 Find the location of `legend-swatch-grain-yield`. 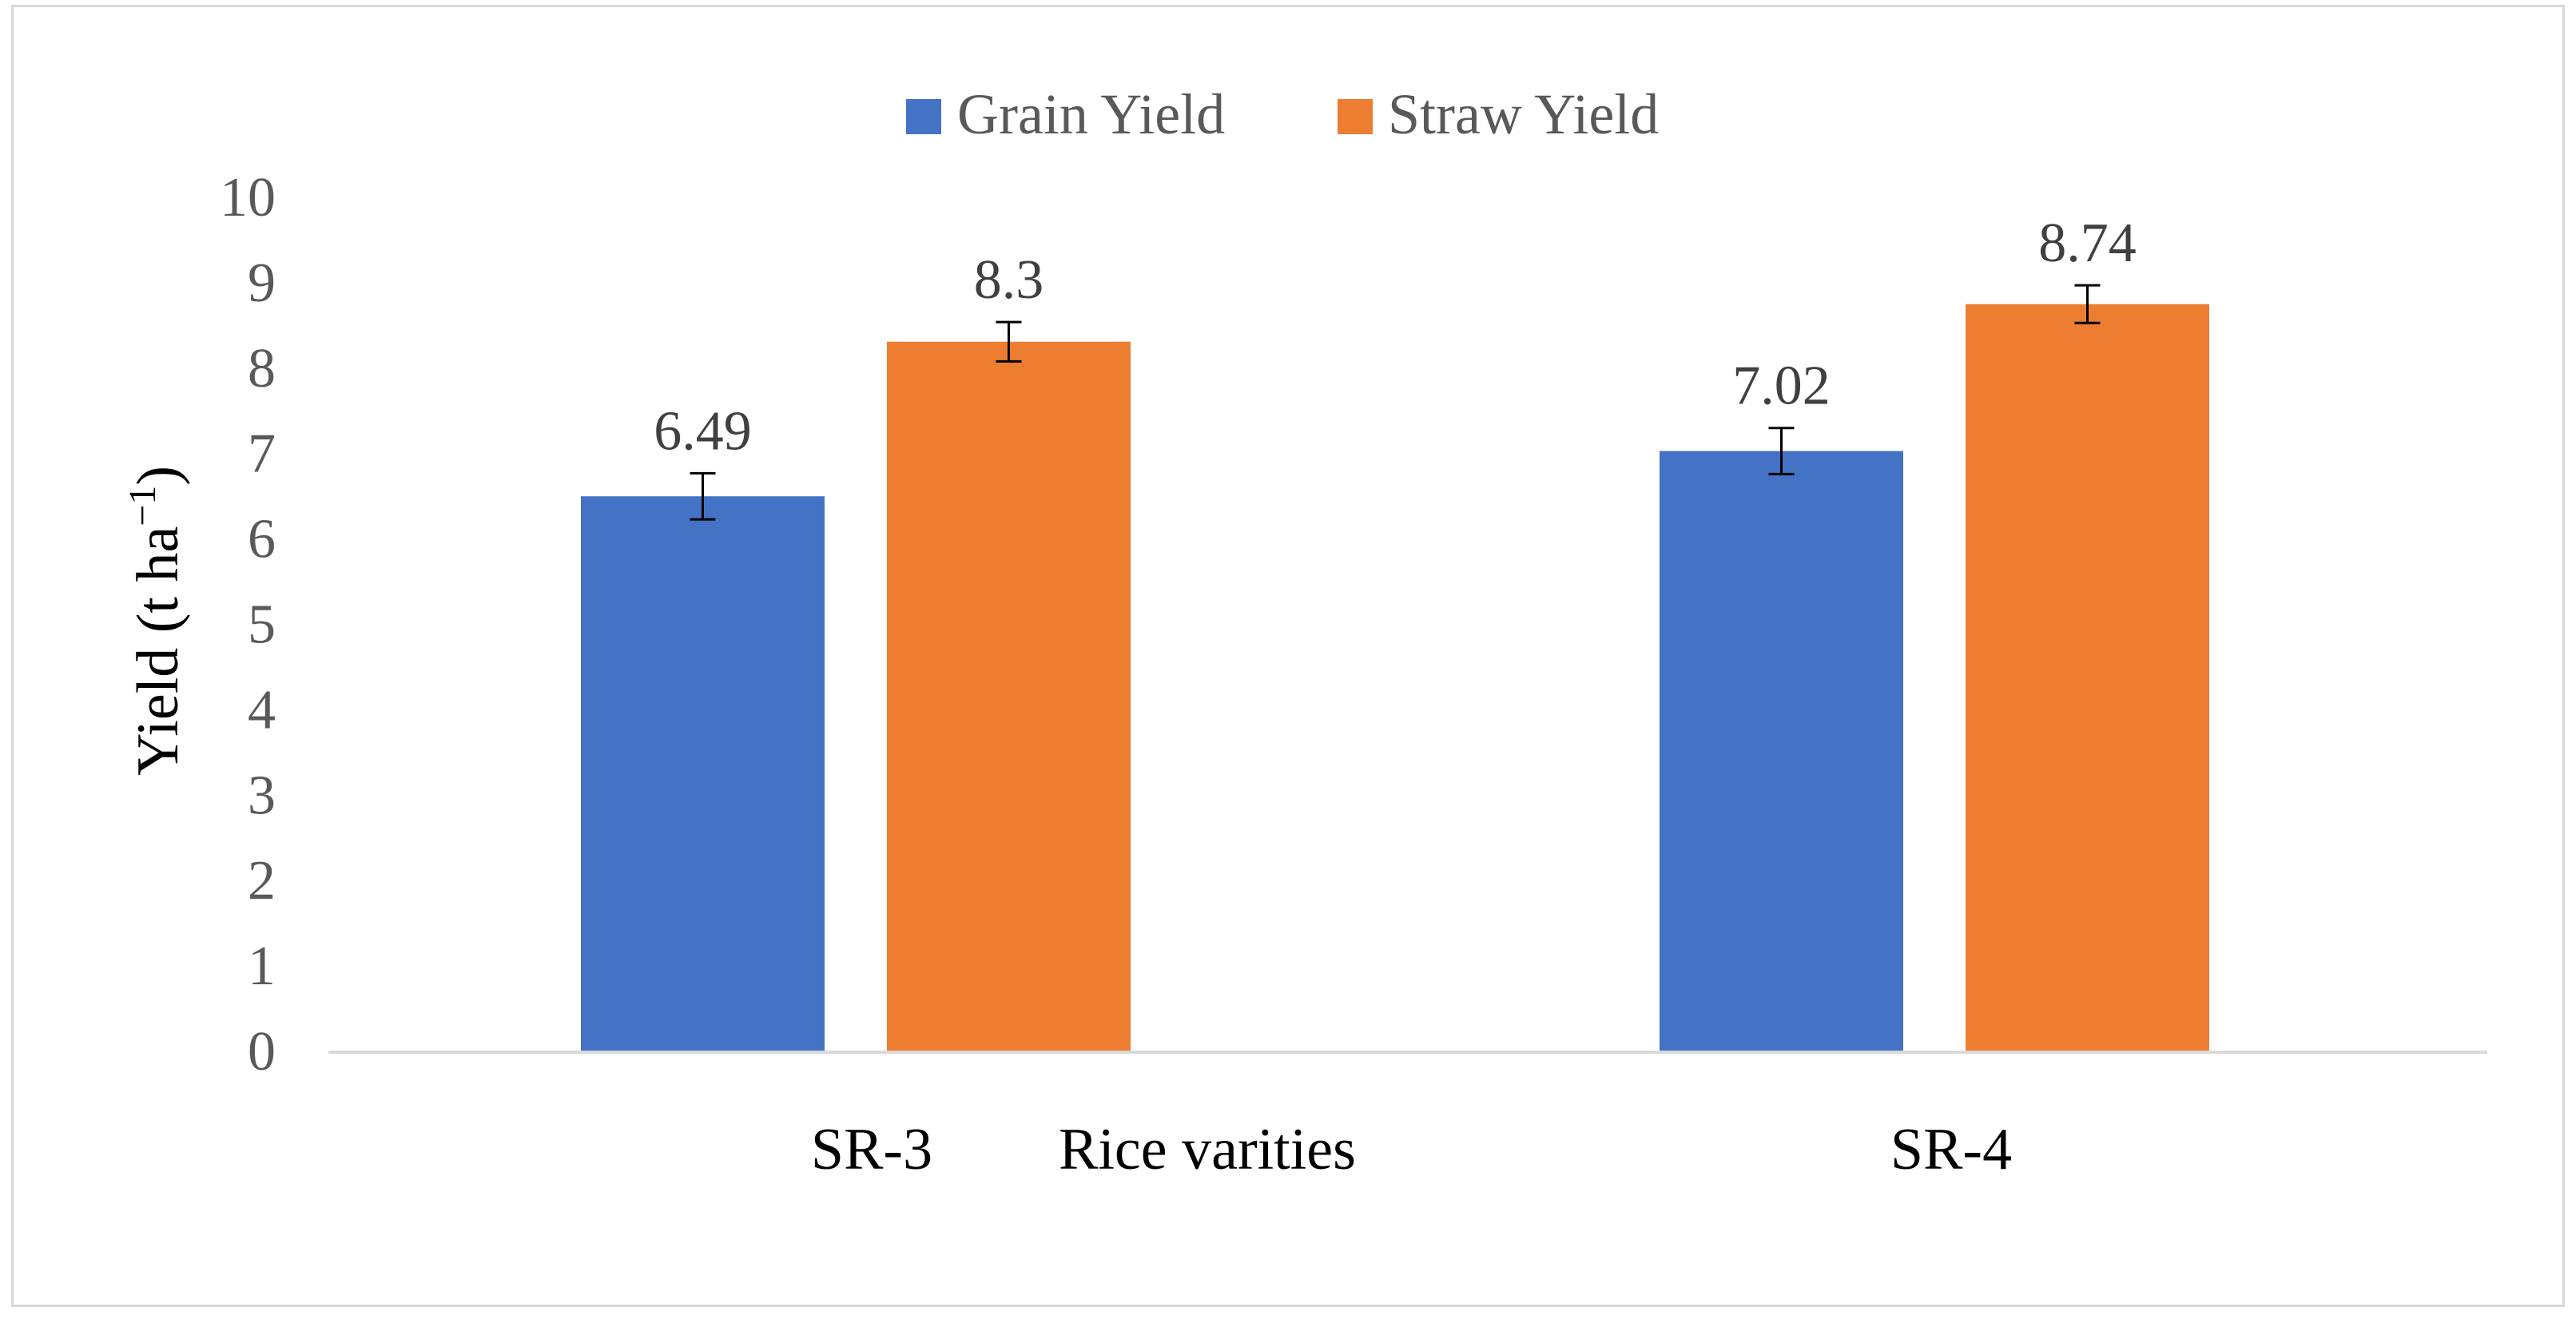

legend-swatch-grain-yield is located at coordinates (923, 117).